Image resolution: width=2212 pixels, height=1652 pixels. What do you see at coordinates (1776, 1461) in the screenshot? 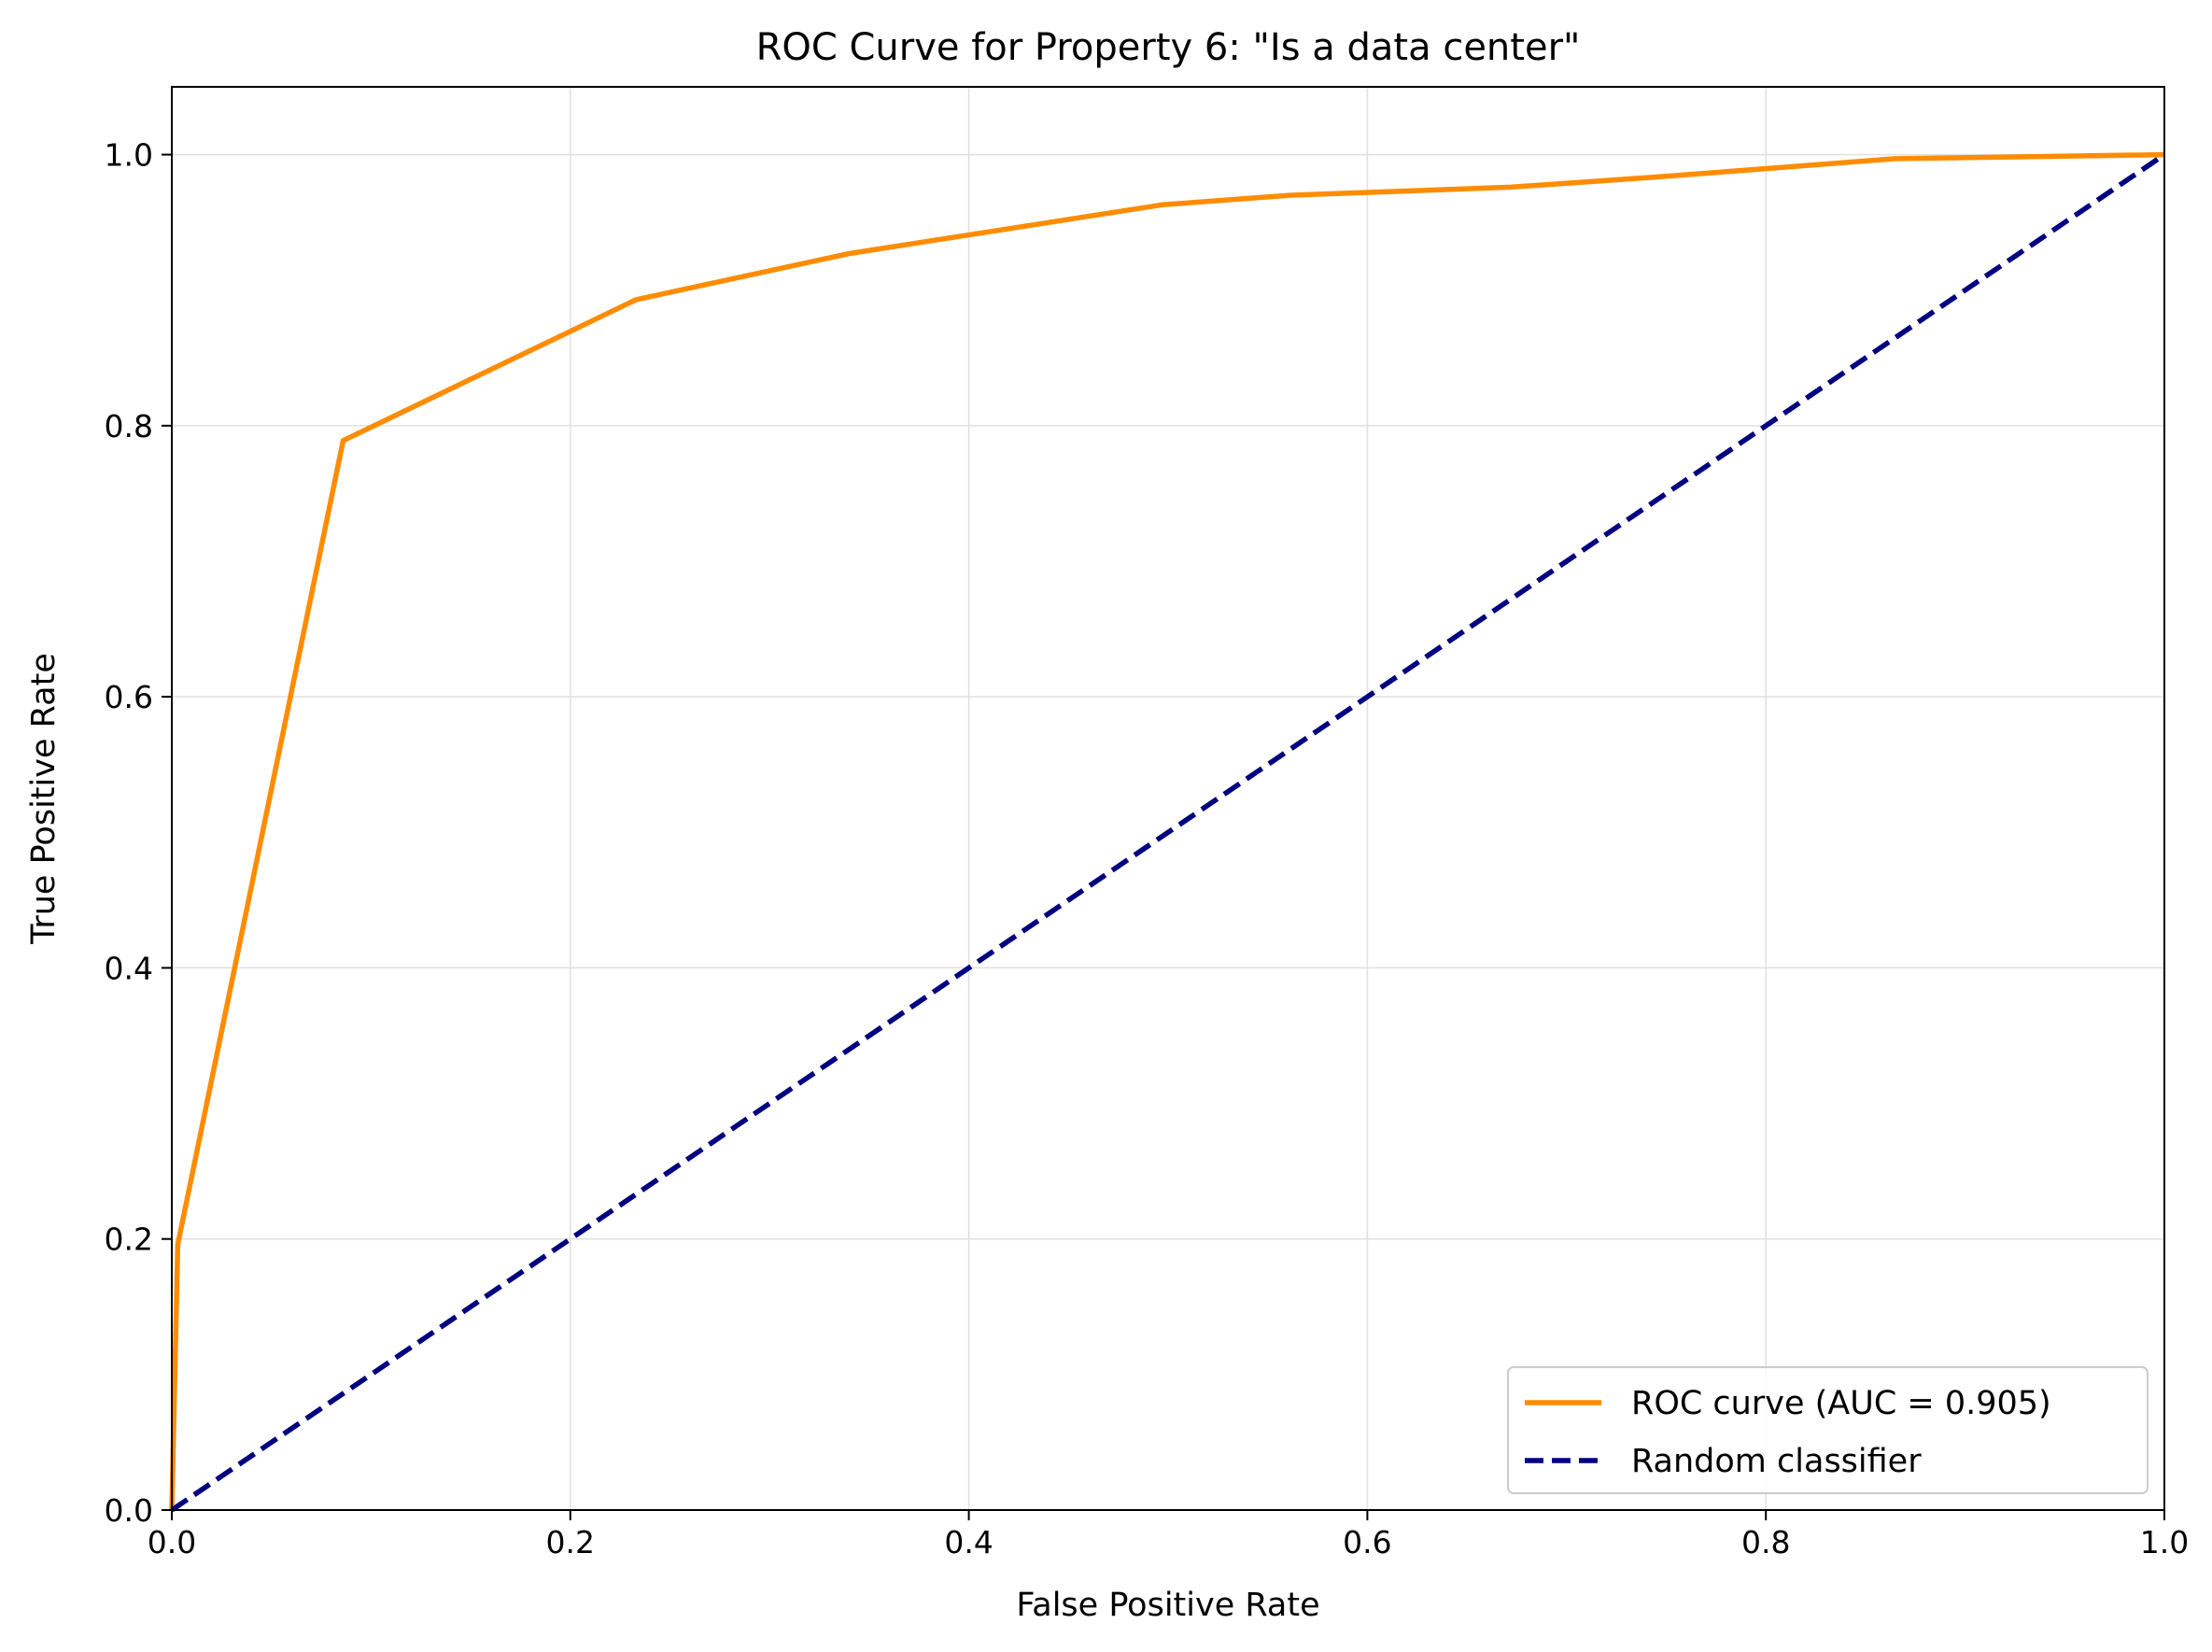
I see `legend-label: Random classifier` at bounding box center [1776, 1461].